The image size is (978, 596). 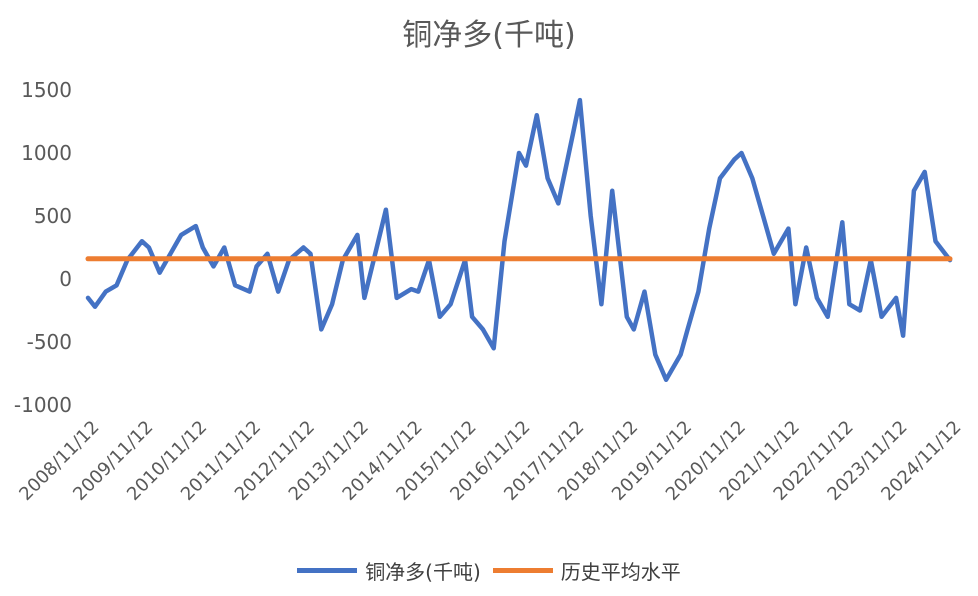 I want to click on legend-swatch-hist-avg, so click(x=522, y=570).